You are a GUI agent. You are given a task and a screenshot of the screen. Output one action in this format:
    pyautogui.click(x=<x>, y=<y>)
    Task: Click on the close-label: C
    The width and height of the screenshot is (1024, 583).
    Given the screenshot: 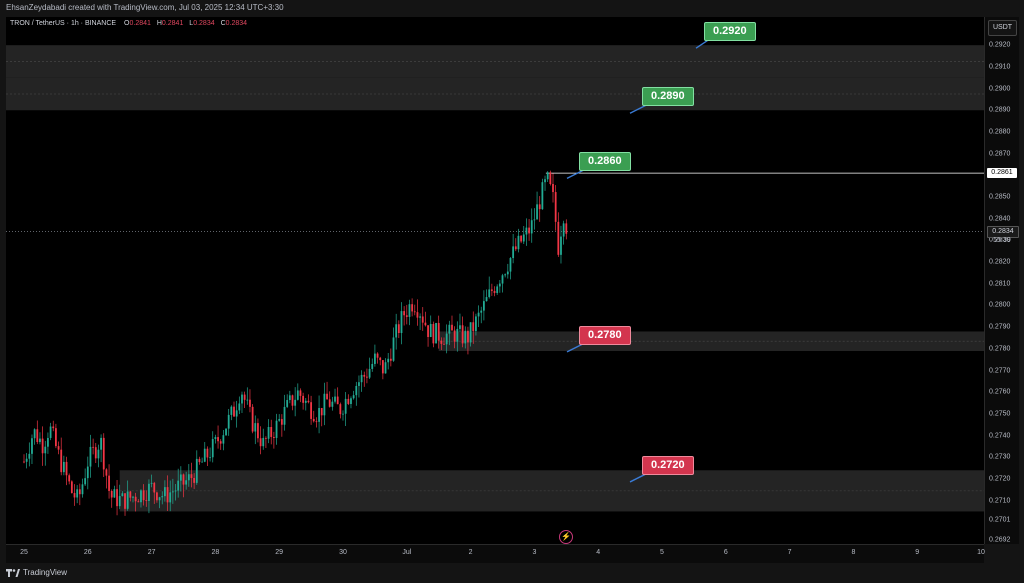 What is the action you would take?
    pyautogui.click(x=223, y=23)
    